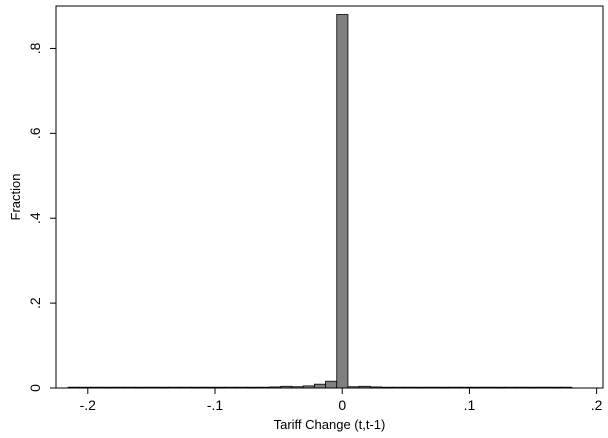 Image resolution: width=608 pixels, height=438 pixels. I want to click on x-axis: -.2 -.1 0 .1 .2, so click(341, 400).